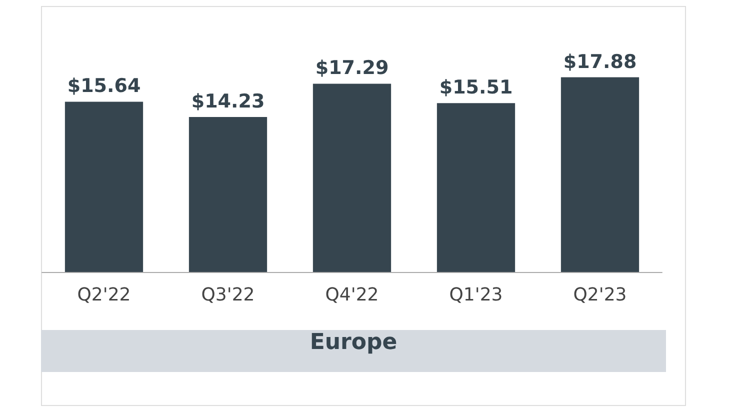 Image resolution: width=732 pixels, height=420 pixels. Describe the element at coordinates (228, 295) in the screenshot. I see `x-tick-label: Q3'22` at that location.